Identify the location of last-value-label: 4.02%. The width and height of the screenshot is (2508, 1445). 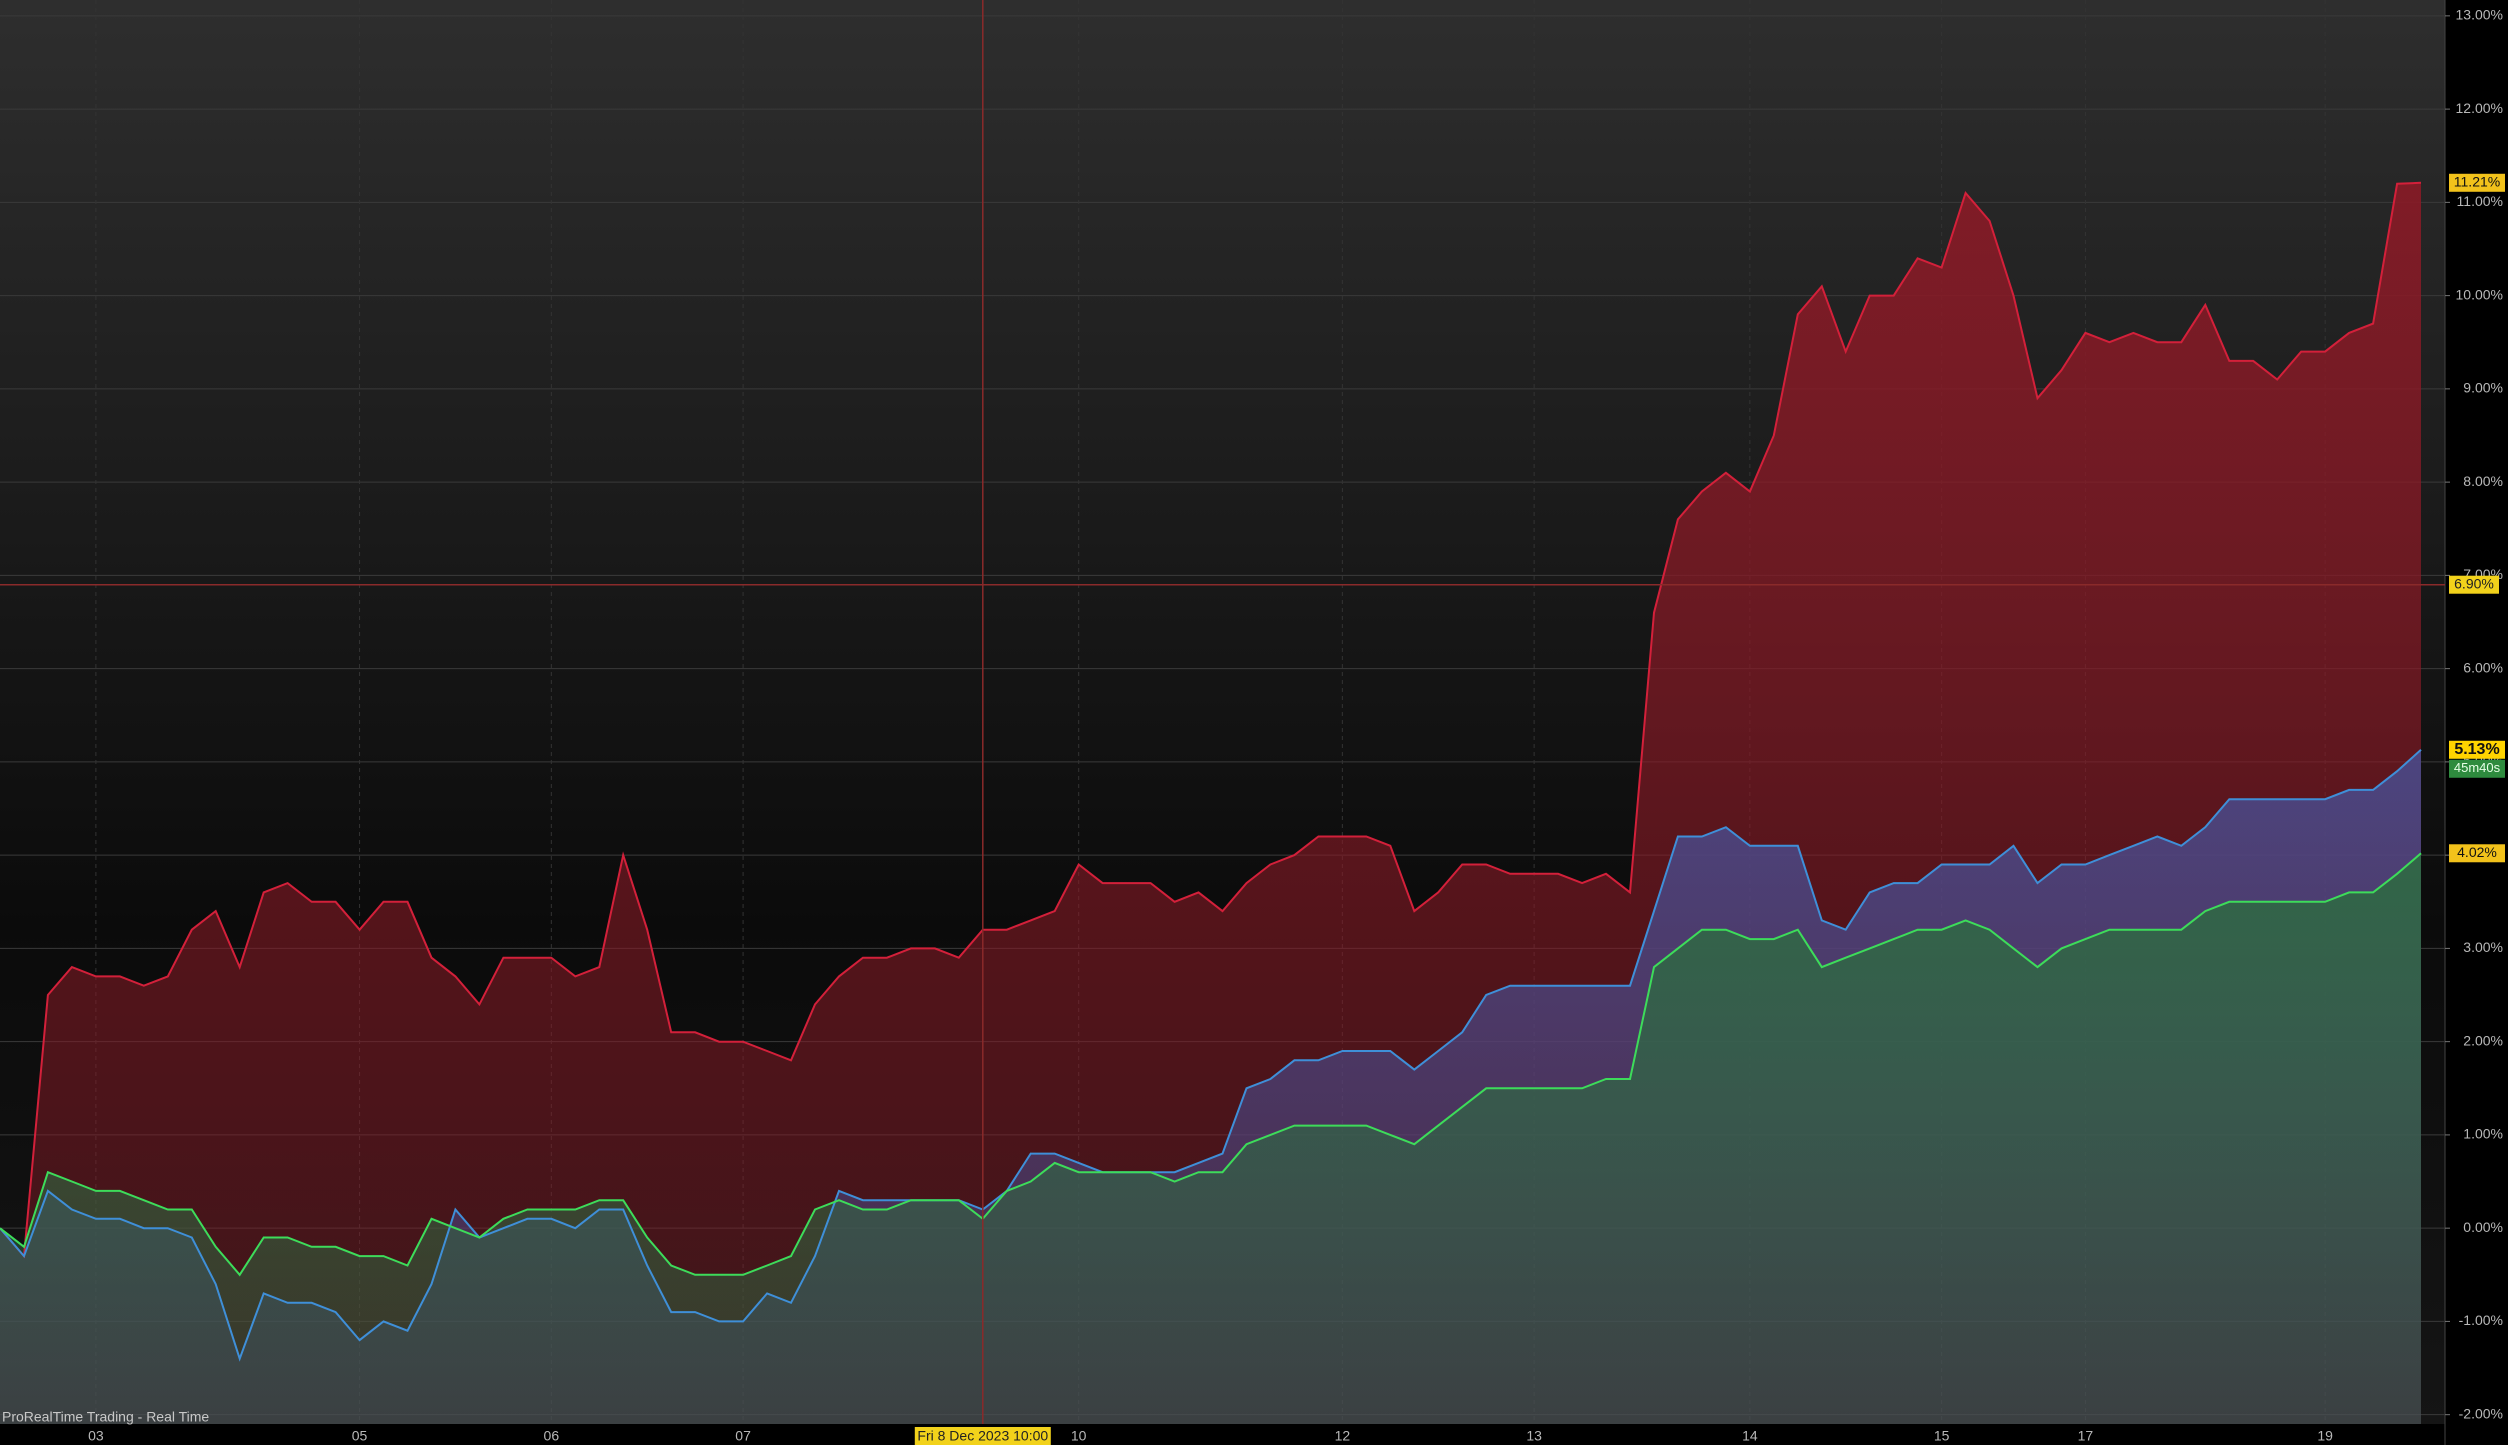
(2477, 852).